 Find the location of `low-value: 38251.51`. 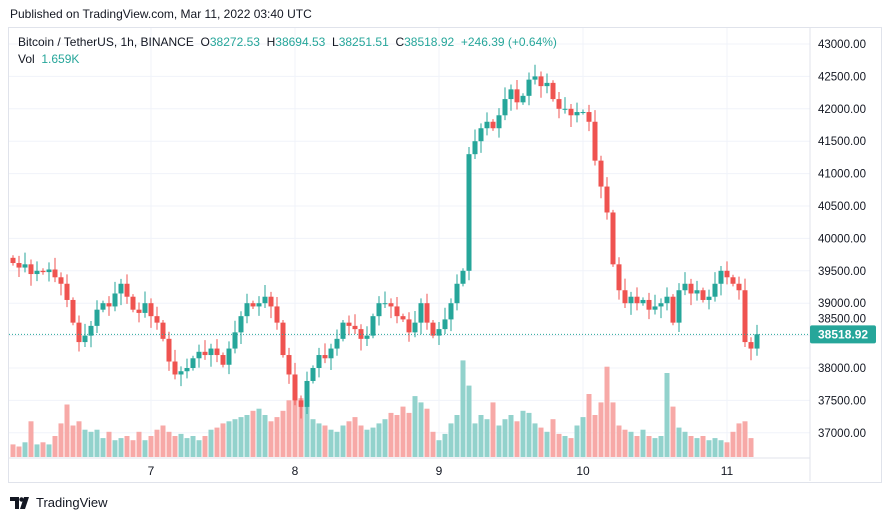

low-value: 38251.51 is located at coordinates (363, 42).